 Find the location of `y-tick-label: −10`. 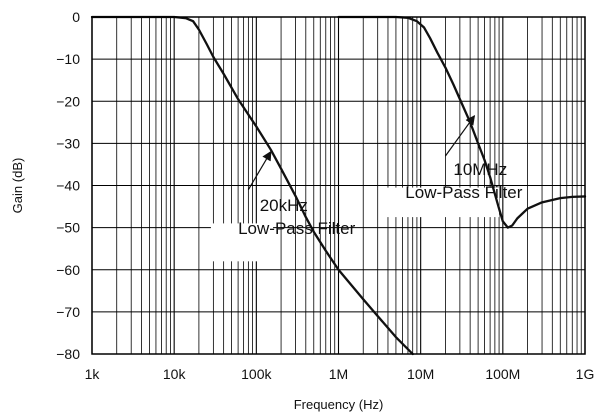

y-tick-label: −10 is located at coordinates (68, 59).